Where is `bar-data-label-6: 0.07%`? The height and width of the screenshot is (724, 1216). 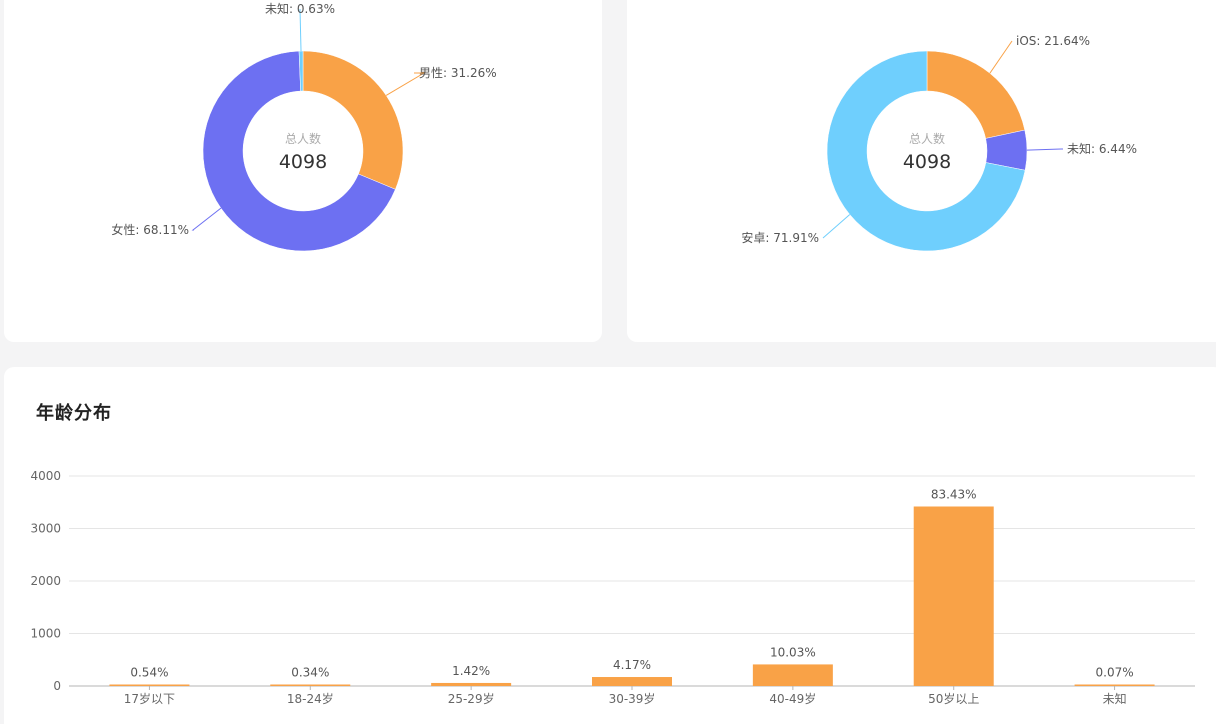
bar-data-label-6: 0.07% is located at coordinates (1115, 673).